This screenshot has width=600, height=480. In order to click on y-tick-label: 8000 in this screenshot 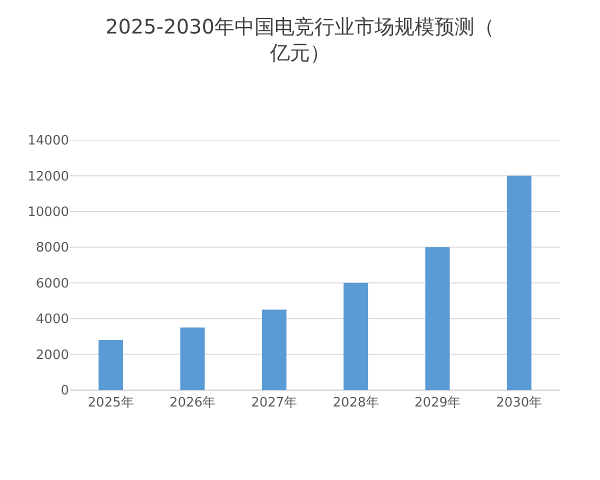, I will do `click(52, 248)`.